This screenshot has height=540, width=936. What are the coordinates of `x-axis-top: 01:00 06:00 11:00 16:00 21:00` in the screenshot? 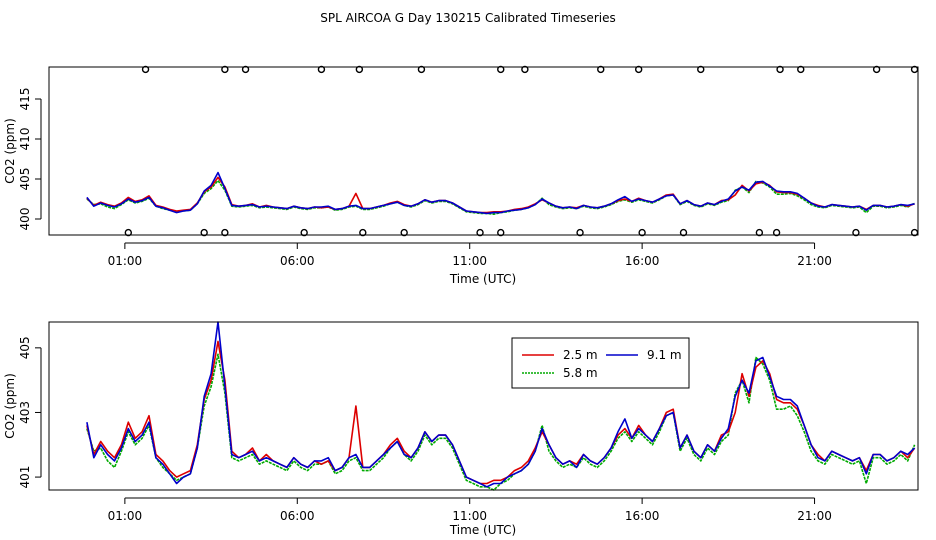 It's located at (470, 255).